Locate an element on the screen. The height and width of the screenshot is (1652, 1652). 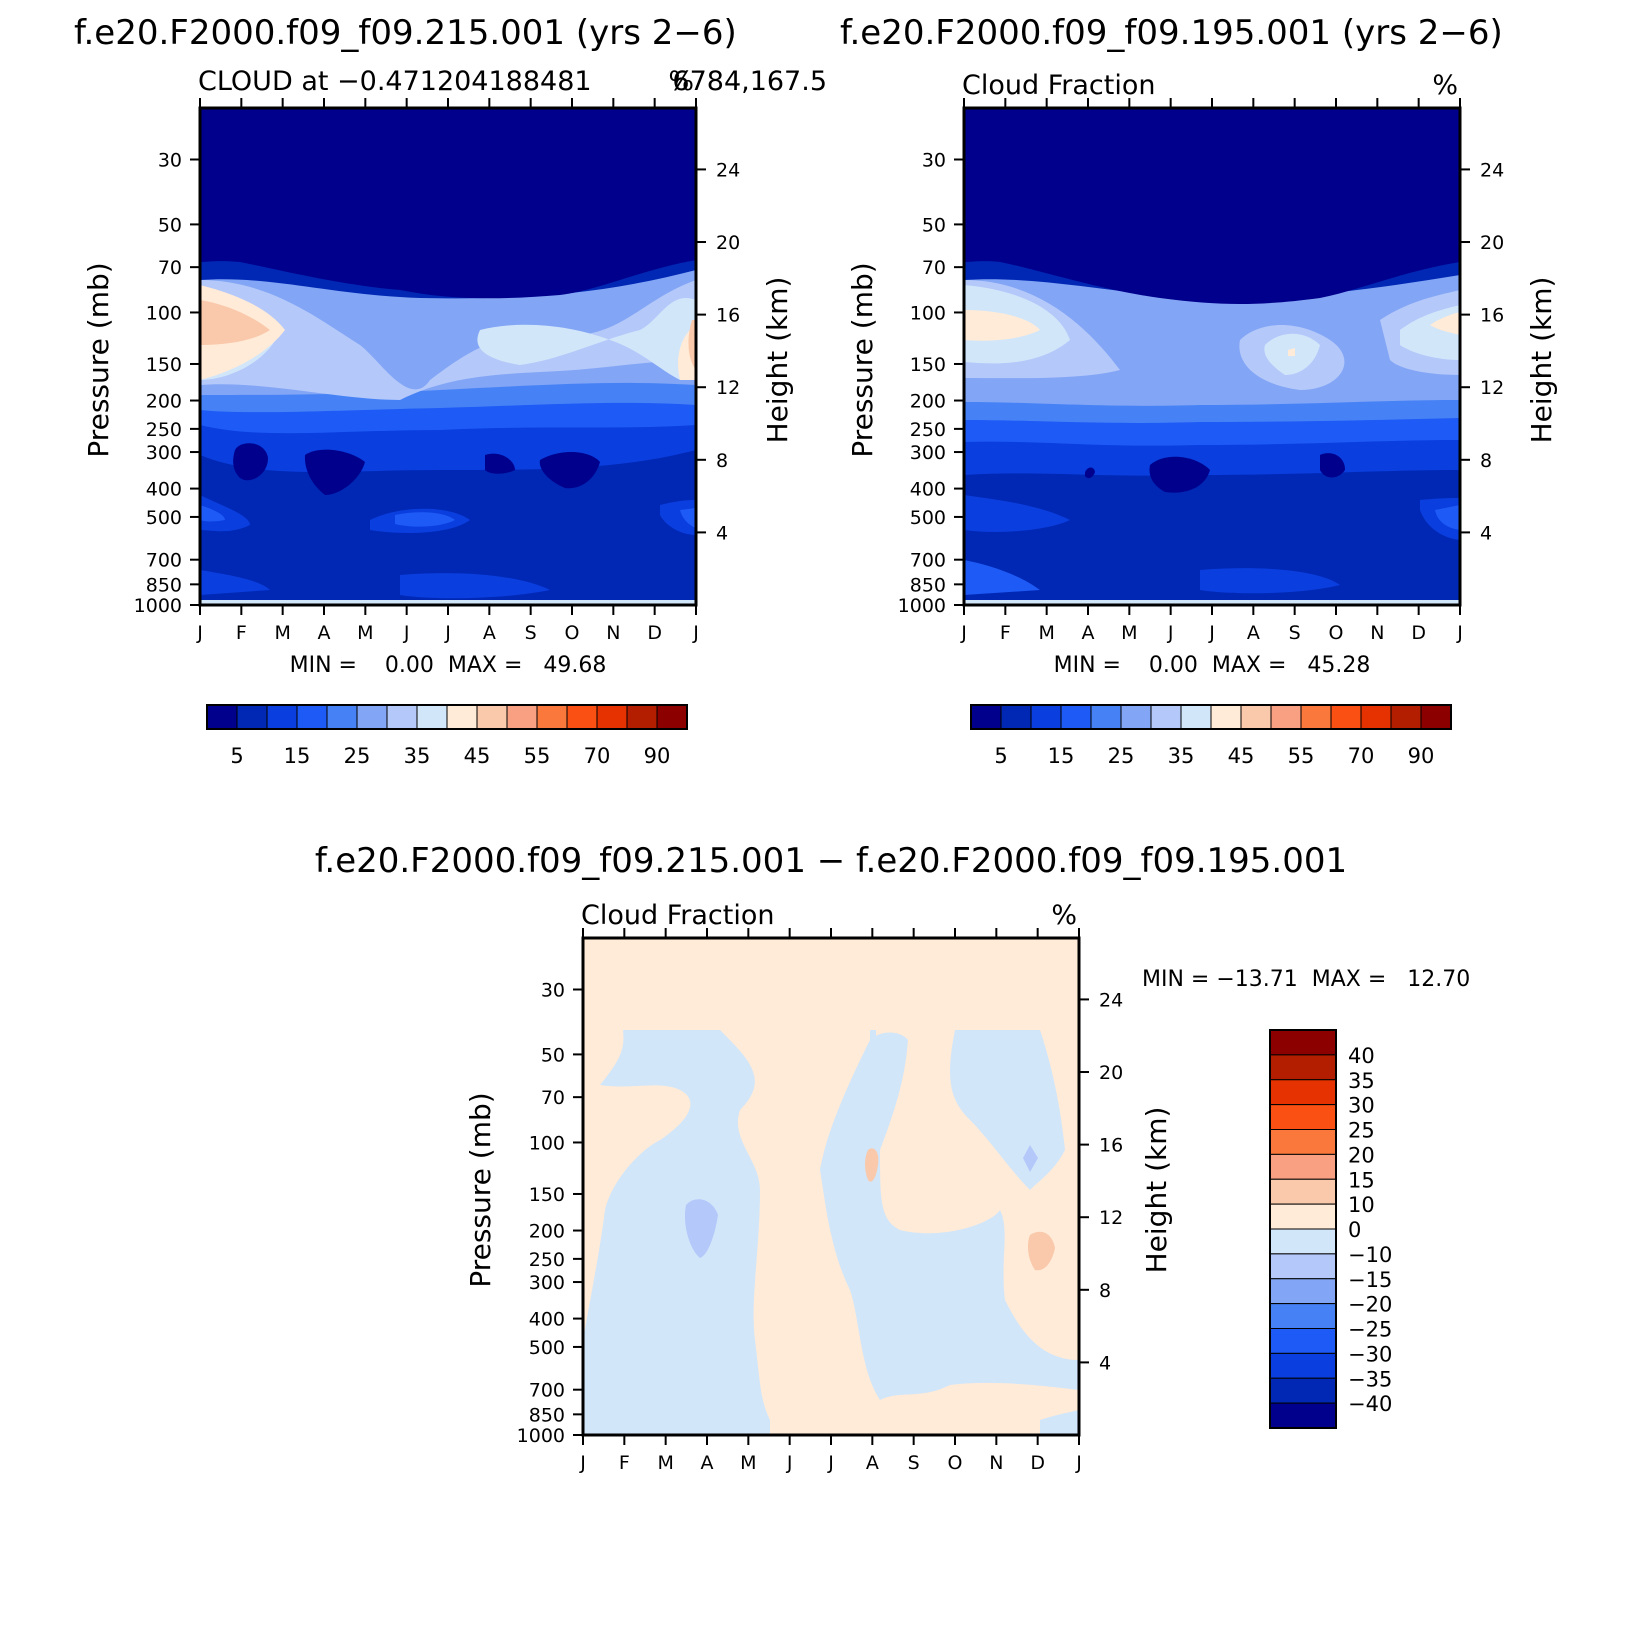
y-tick-label: 1000 is located at coordinates (158, 606).